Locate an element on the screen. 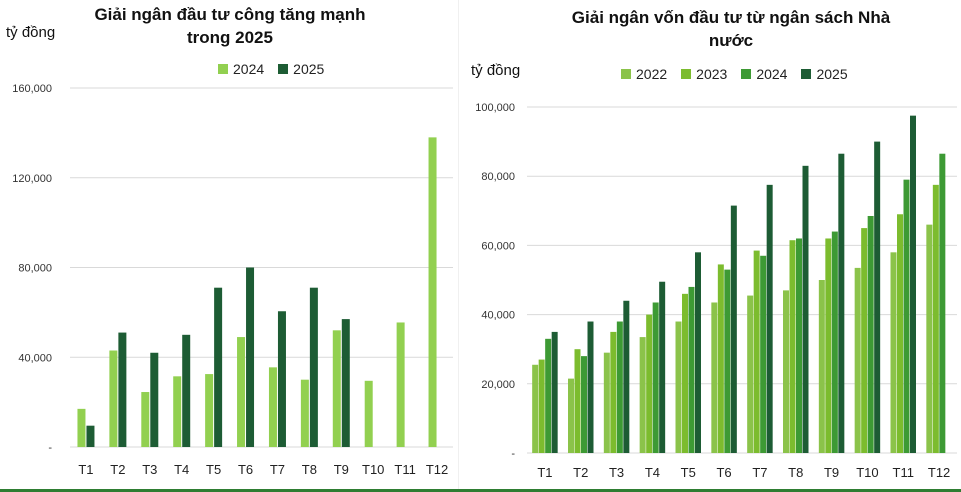 The width and height of the screenshot is (961, 492). left-legend-label-2024: 2024 is located at coordinates (249, 69).